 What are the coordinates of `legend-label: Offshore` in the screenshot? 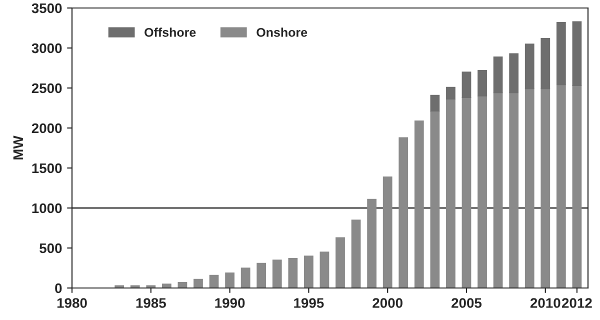 It's located at (170, 32).